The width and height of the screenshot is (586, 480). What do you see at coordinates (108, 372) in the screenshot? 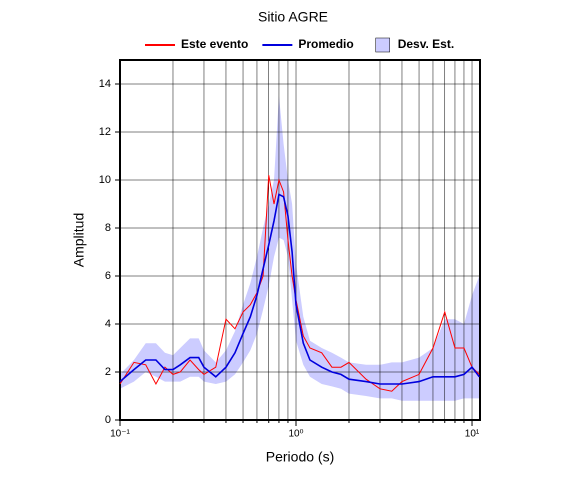
I see `y-tick-label: 2` at bounding box center [108, 372].